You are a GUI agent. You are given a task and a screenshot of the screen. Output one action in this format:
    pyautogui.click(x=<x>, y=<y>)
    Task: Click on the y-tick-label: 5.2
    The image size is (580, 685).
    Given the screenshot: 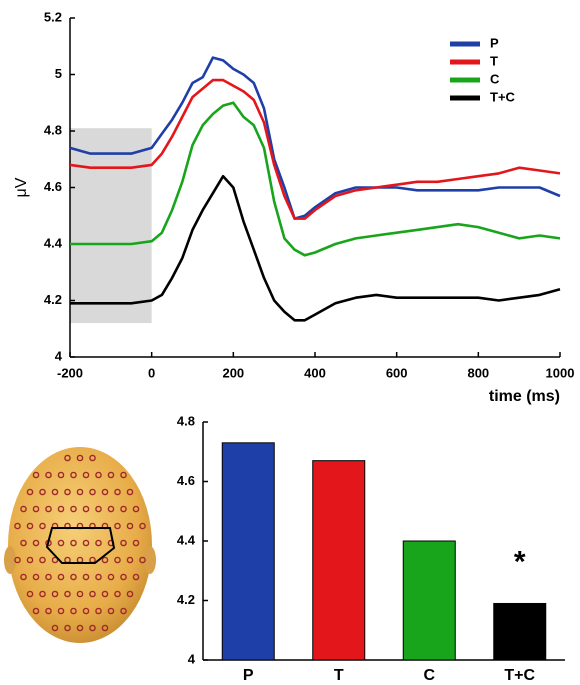 What is the action you would take?
    pyautogui.click(x=53, y=16)
    